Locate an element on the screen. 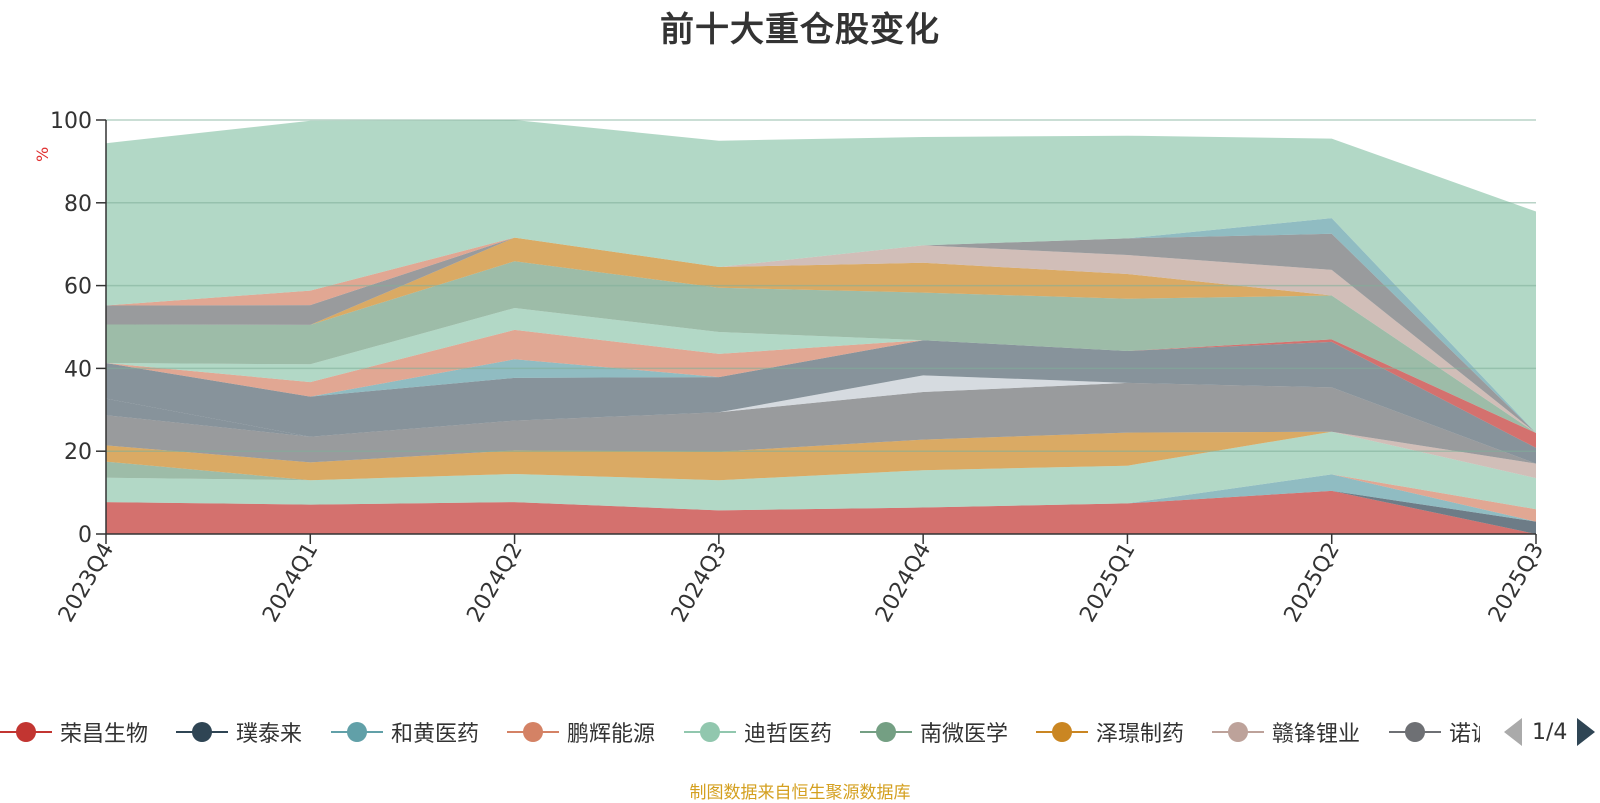  x-tick-label: 2025Q3 is located at coordinates (1516, 583).